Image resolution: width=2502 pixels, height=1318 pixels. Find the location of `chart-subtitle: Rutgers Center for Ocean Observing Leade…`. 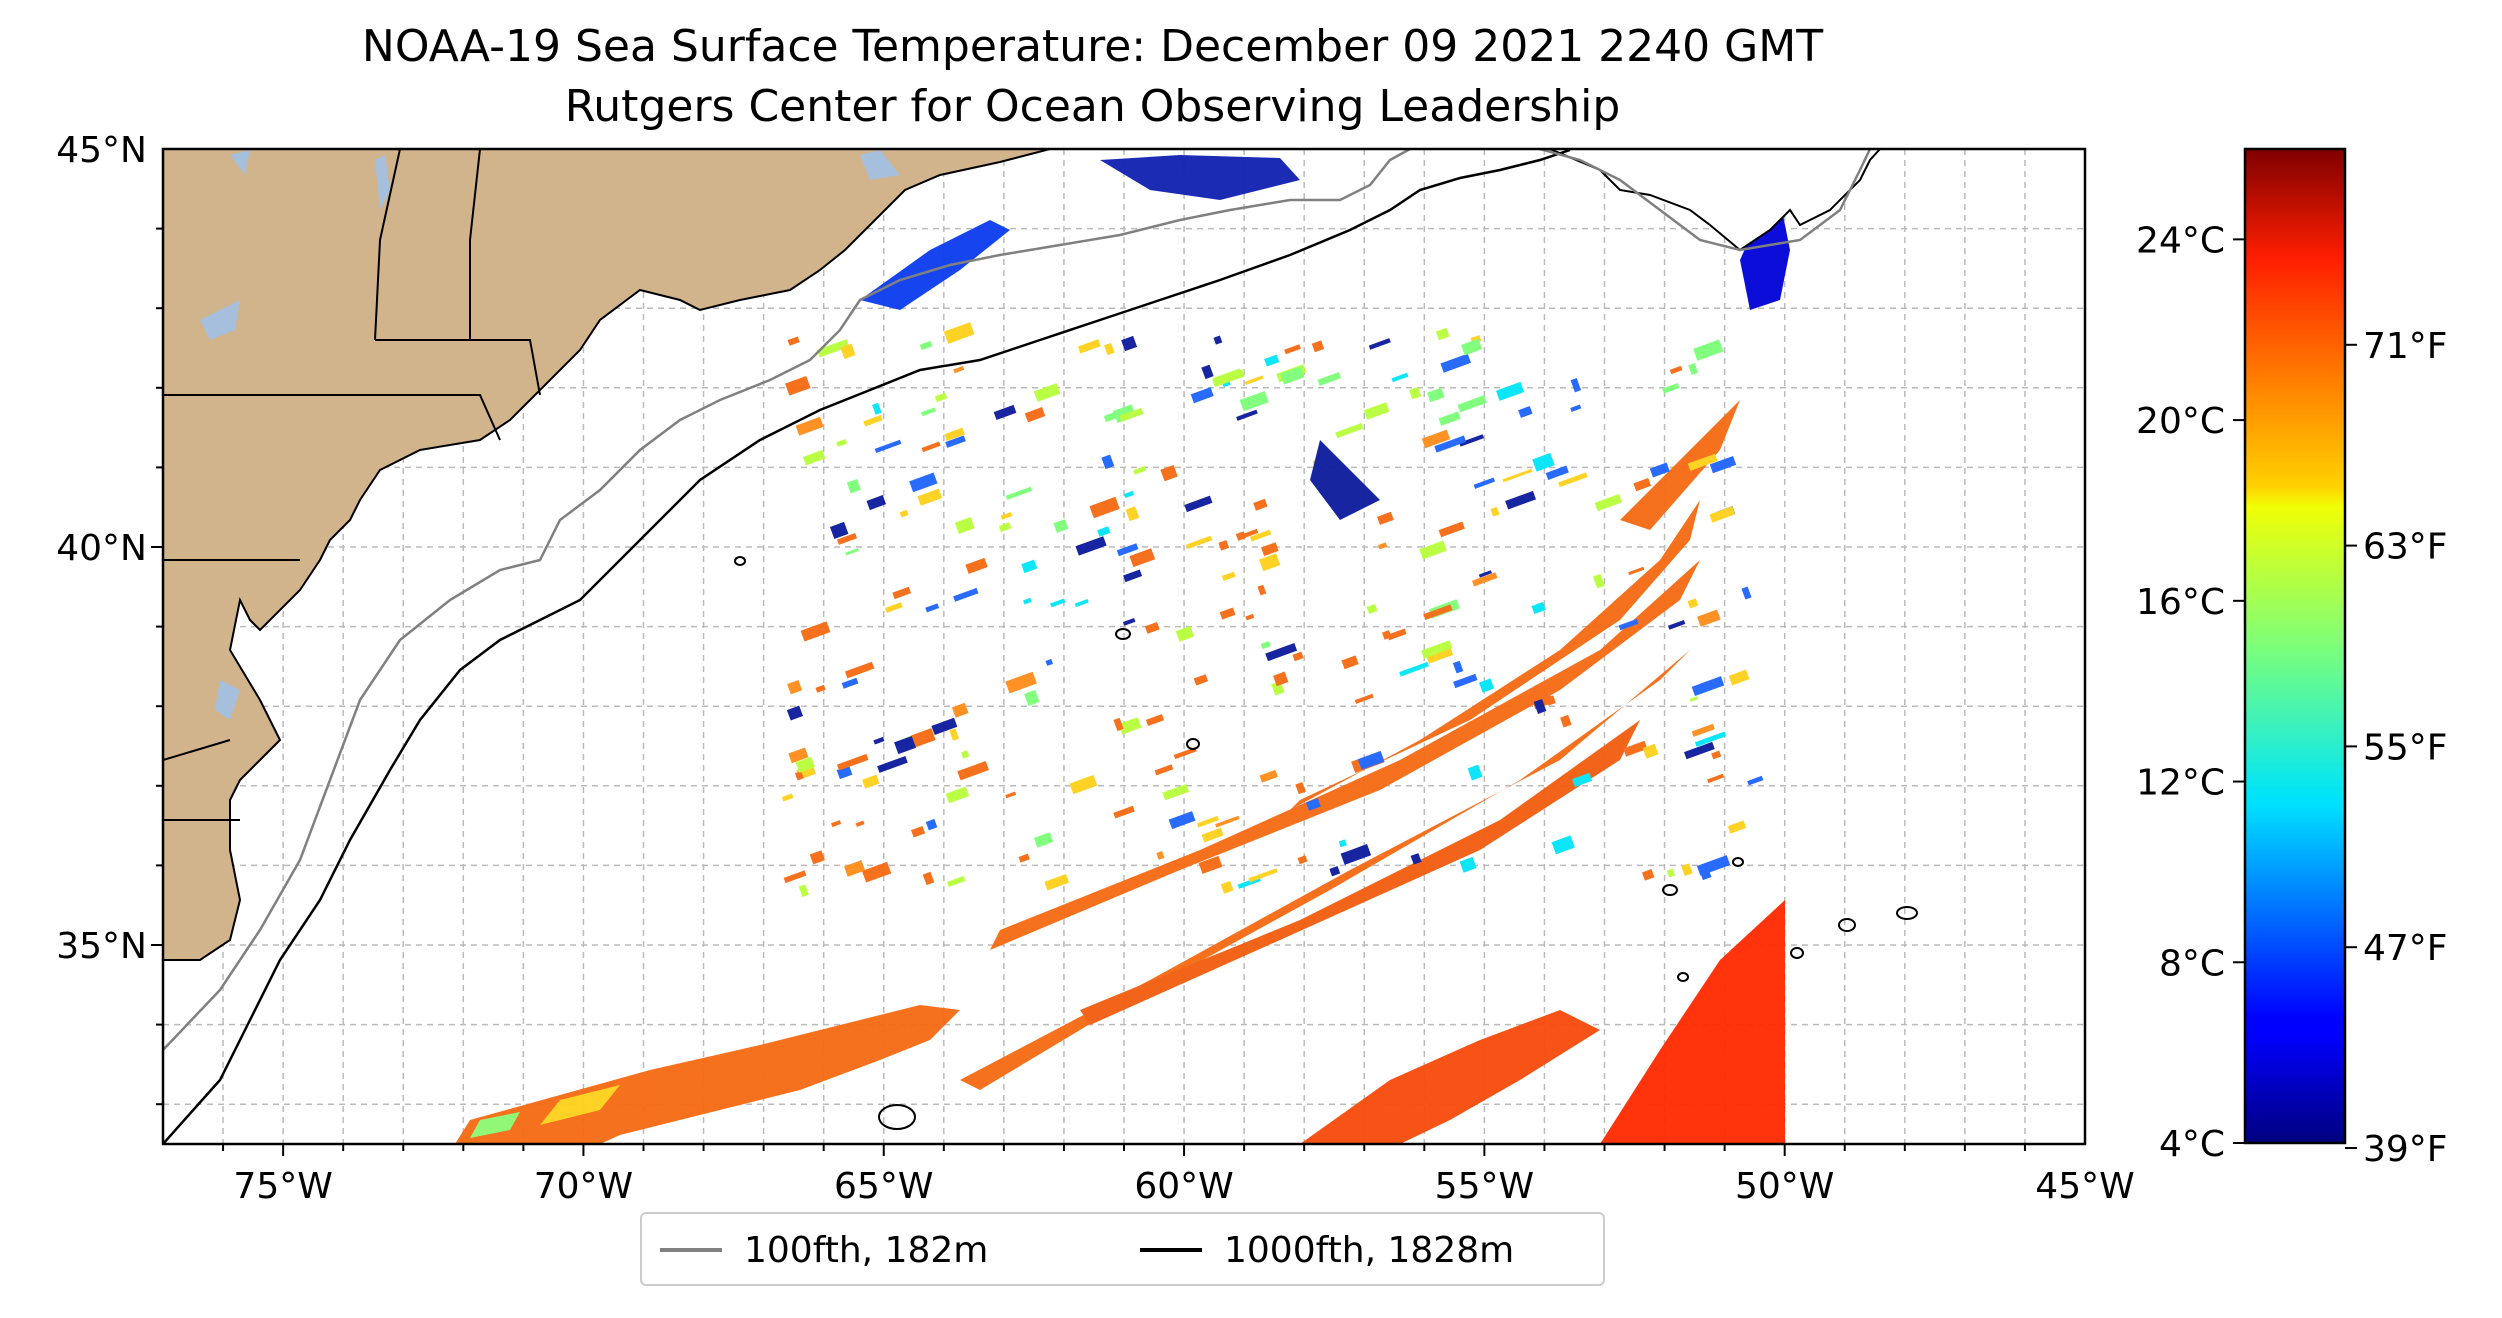

chart-subtitle: Rutgers Center for Ocean Observing Leade… is located at coordinates (1092, 106).